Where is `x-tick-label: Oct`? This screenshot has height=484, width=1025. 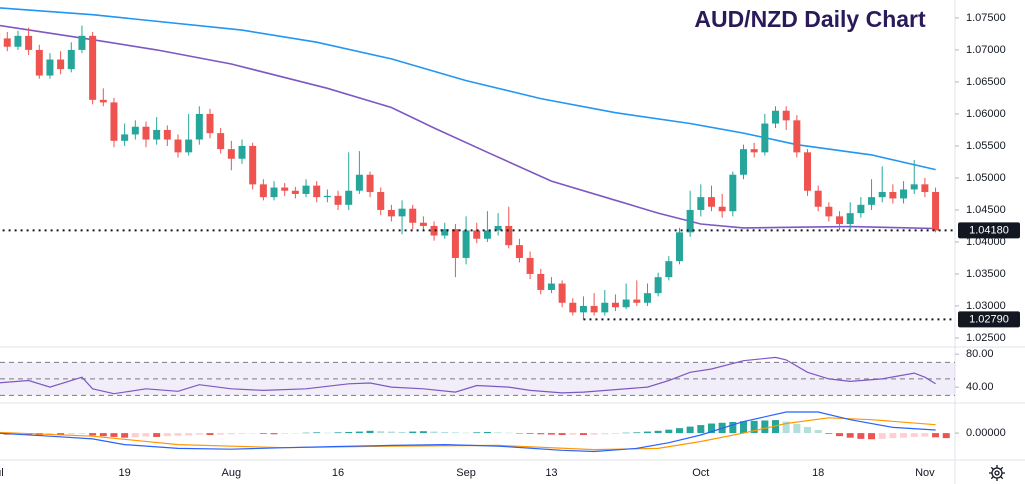
x-tick-label: Oct is located at coordinates (700, 473).